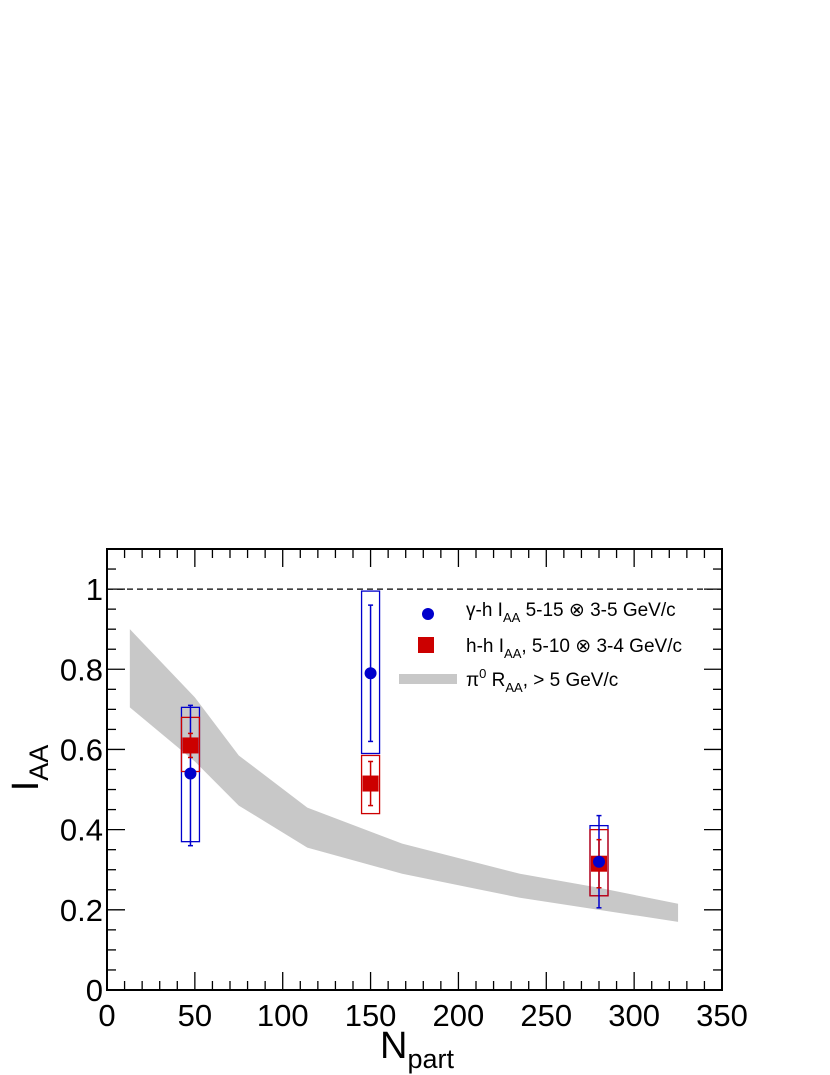 This screenshot has height=1075, width=830. What do you see at coordinates (428, 679) in the screenshot?
I see `legend-marker-raa-band` at bounding box center [428, 679].